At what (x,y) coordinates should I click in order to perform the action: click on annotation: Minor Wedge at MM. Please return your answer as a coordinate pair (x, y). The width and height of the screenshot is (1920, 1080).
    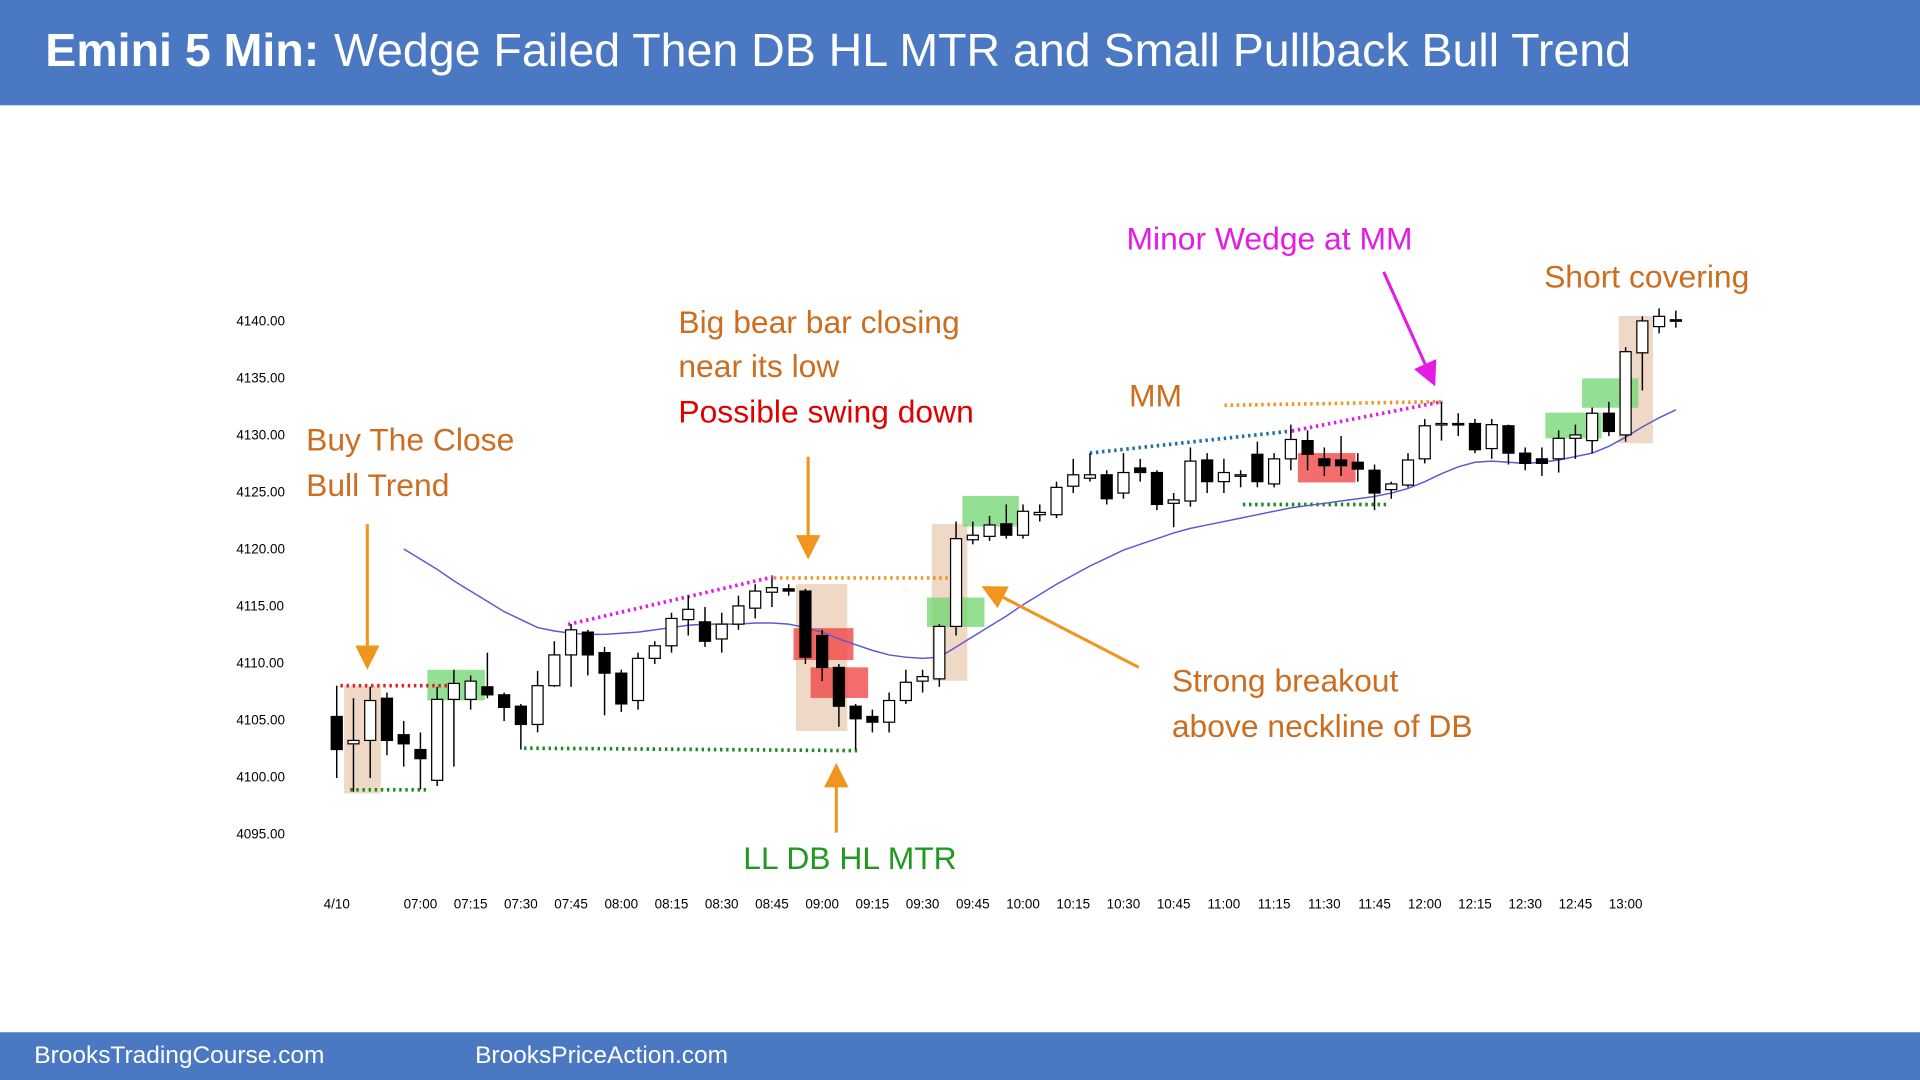
    Looking at the image, I should click on (1270, 239).